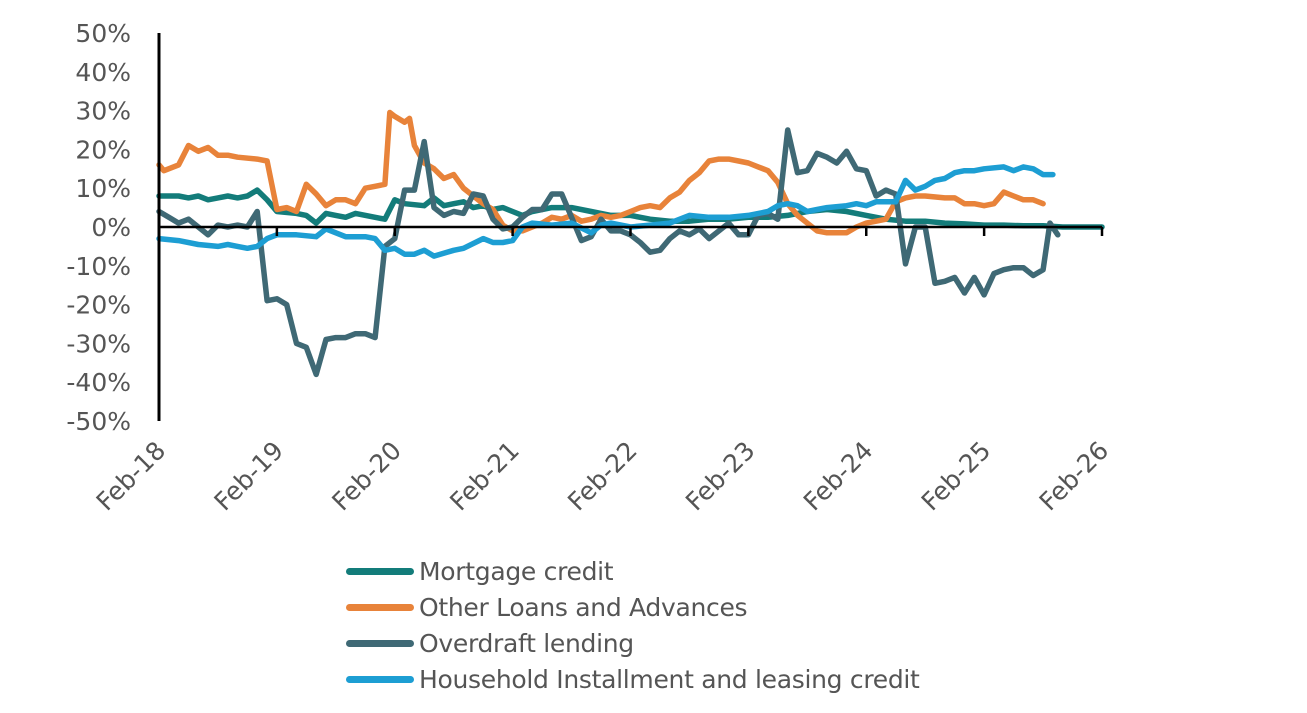 The height and width of the screenshot is (713, 1307). I want to click on legend-swatch-other-loans, so click(380, 607).